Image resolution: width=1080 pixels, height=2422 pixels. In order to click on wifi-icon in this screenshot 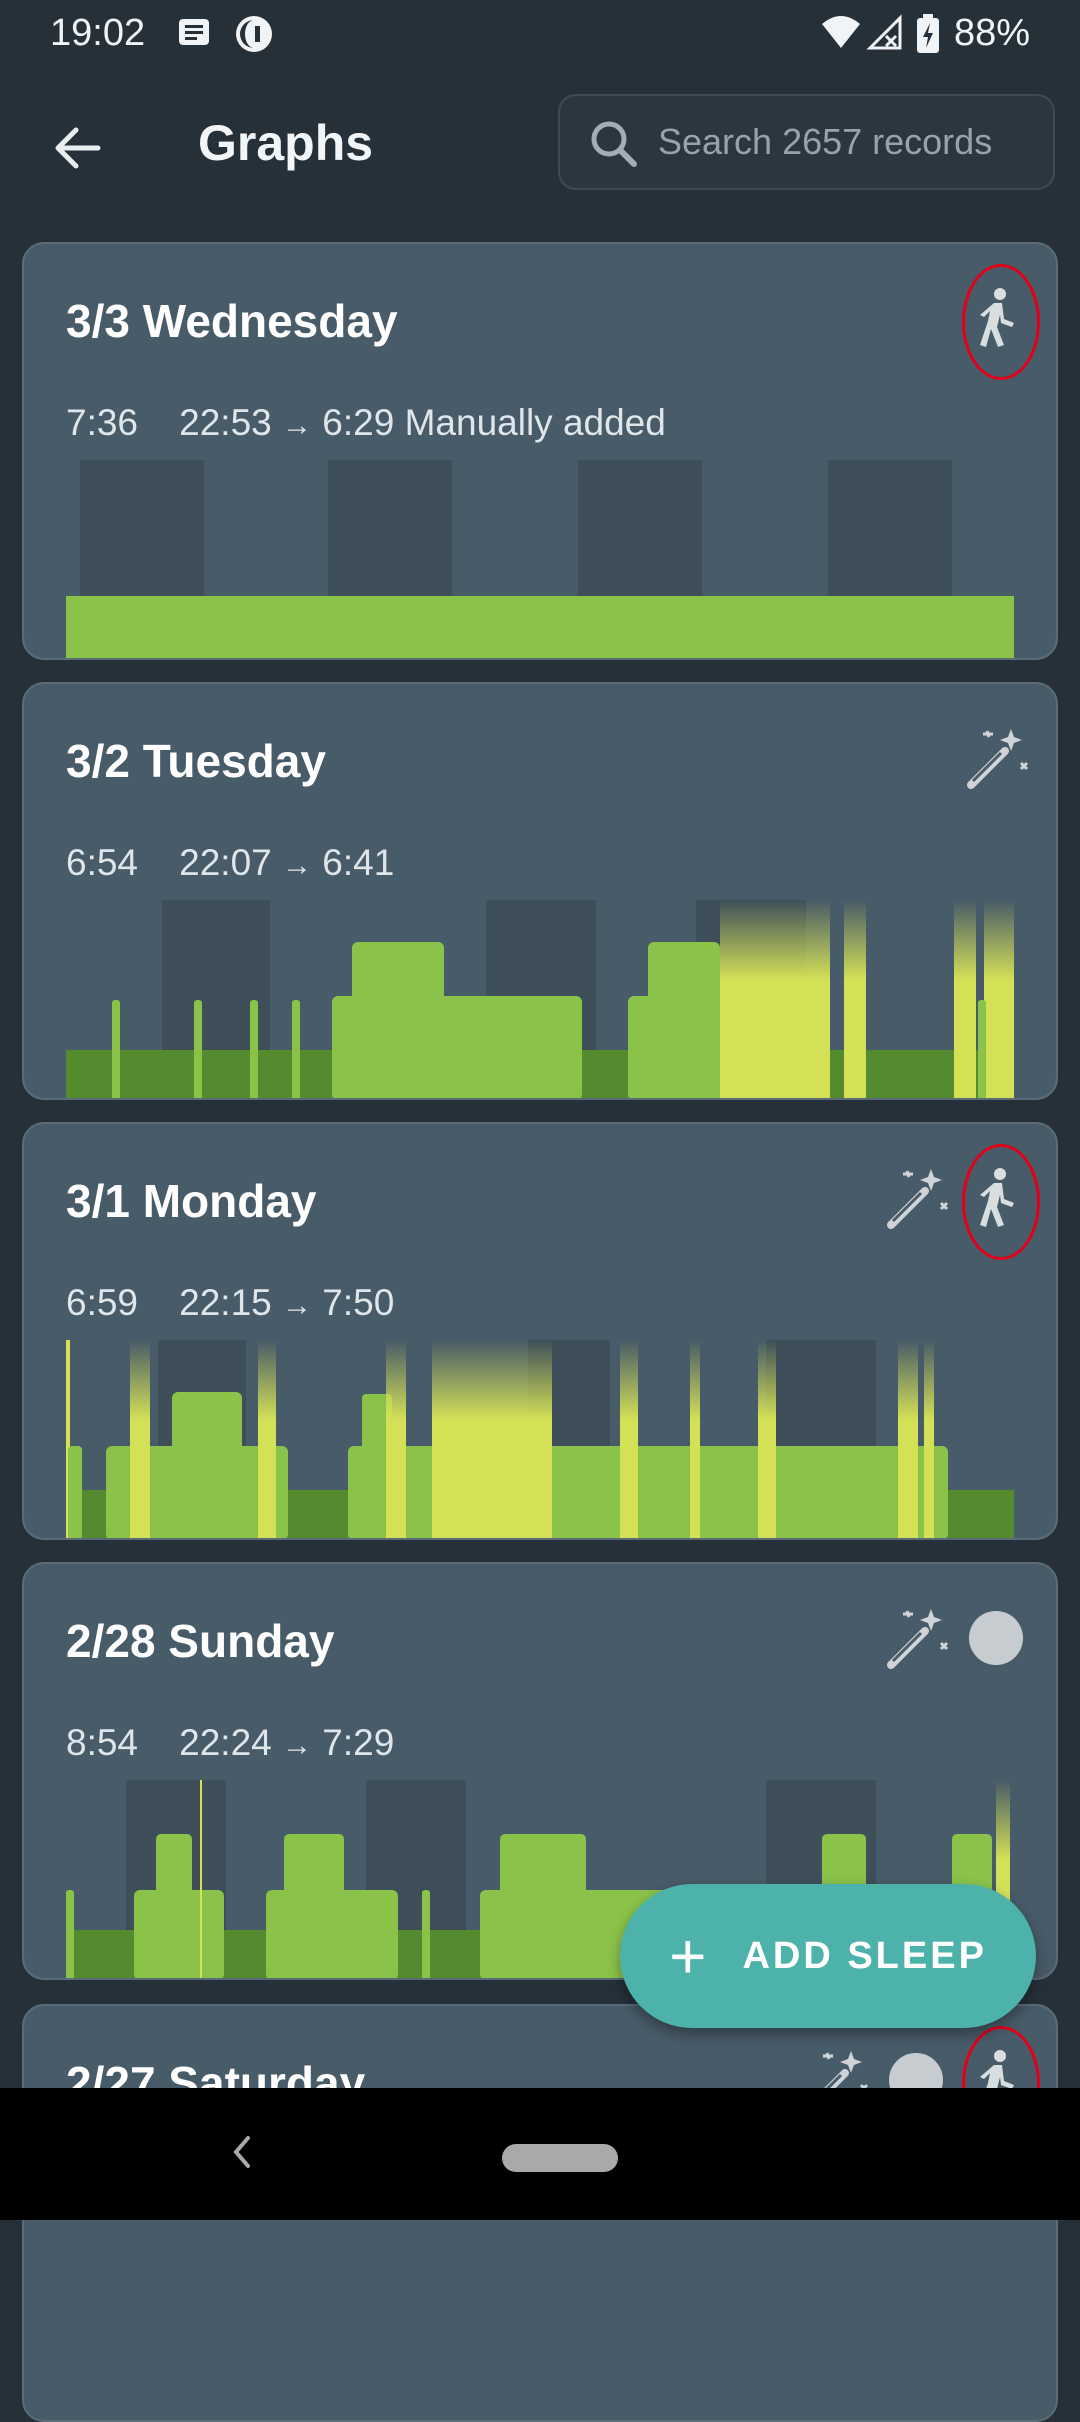, I will do `click(841, 34)`.